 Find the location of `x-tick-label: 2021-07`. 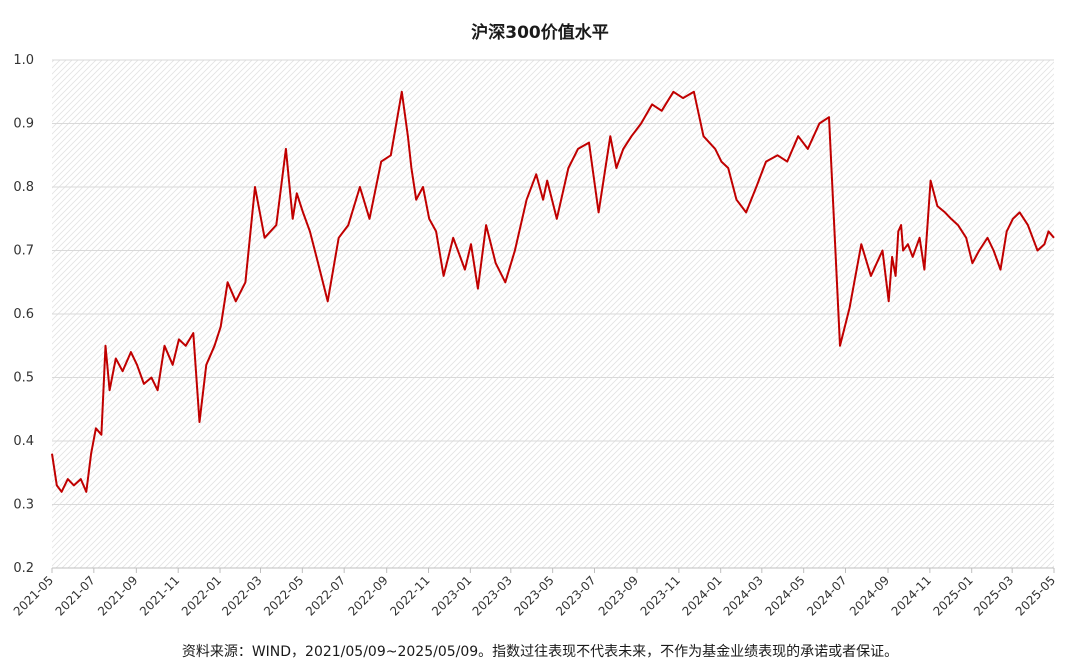

x-tick-label: 2021-07 is located at coordinates (75, 595).